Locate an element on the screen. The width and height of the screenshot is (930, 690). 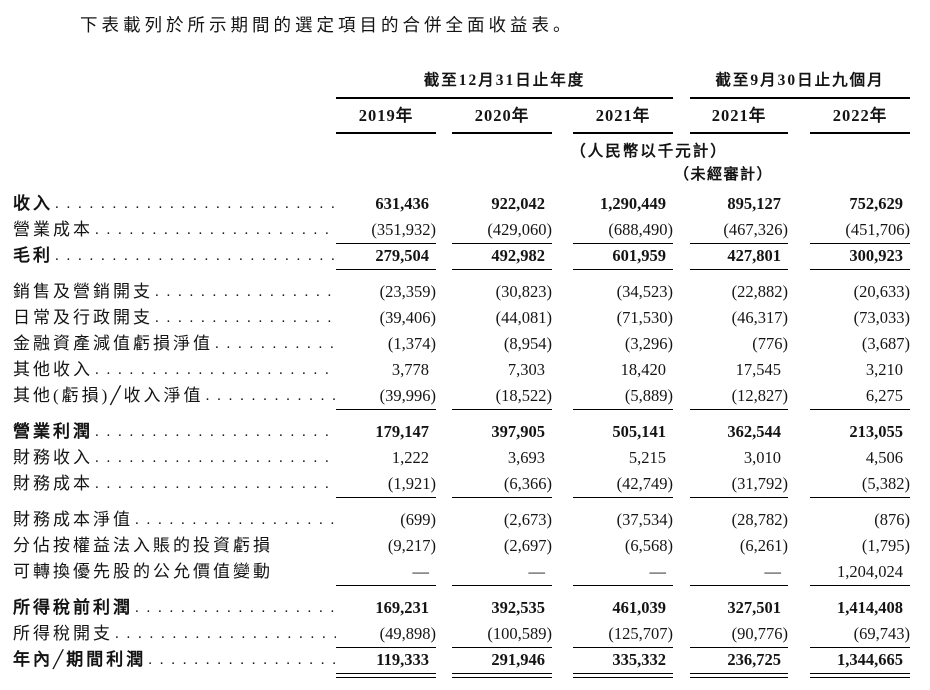
row-label: 財務成本淨值 is located at coordinates (174, 520).